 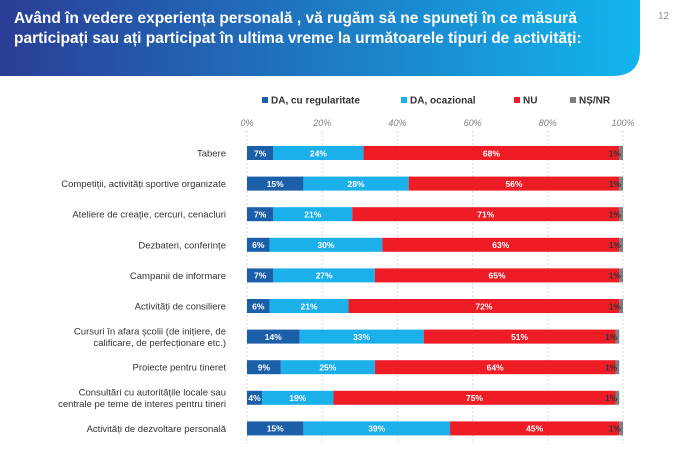 What do you see at coordinates (157, 429) in the screenshot?
I see `category-label-10: Activități de dezvoltare personală` at bounding box center [157, 429].